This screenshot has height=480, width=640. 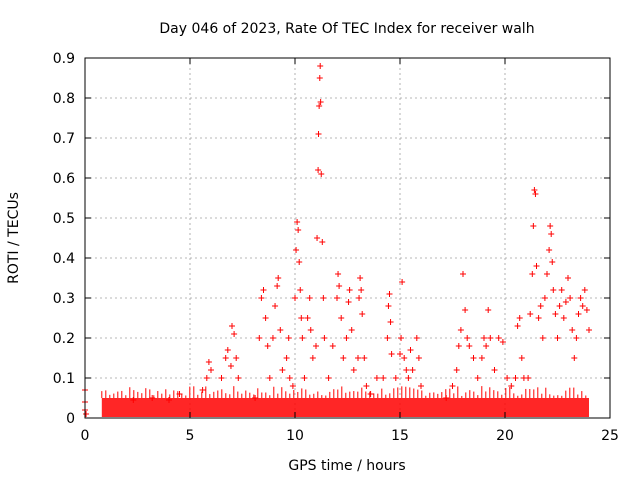 I want to click on x-tick-label: 20, so click(x=505, y=436).